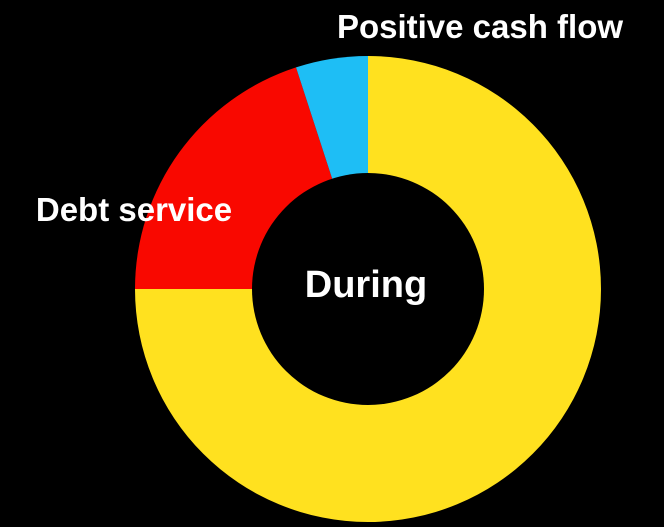 This screenshot has height=527, width=664. I want to click on slice-label-positive-cash-flow: Positive cash flow, so click(480, 26).